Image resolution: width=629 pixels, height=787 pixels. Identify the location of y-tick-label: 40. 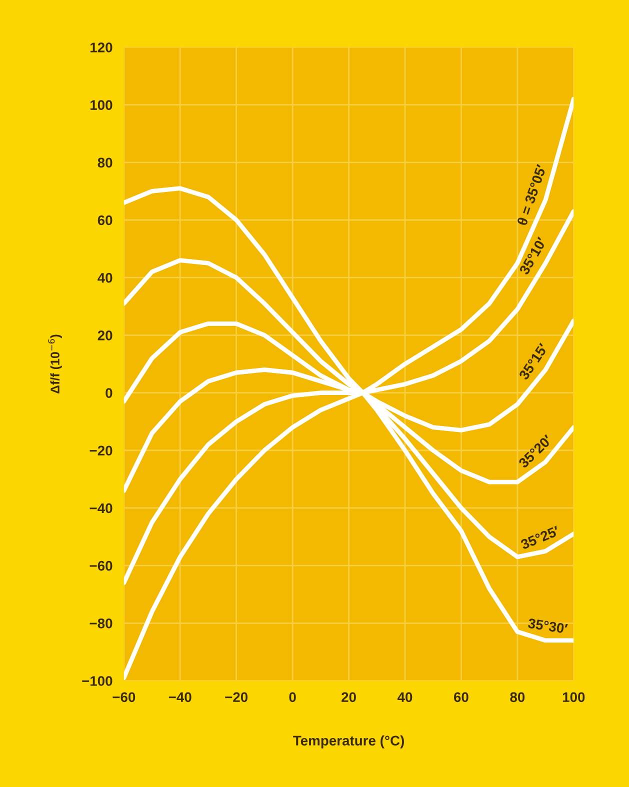
(105, 277).